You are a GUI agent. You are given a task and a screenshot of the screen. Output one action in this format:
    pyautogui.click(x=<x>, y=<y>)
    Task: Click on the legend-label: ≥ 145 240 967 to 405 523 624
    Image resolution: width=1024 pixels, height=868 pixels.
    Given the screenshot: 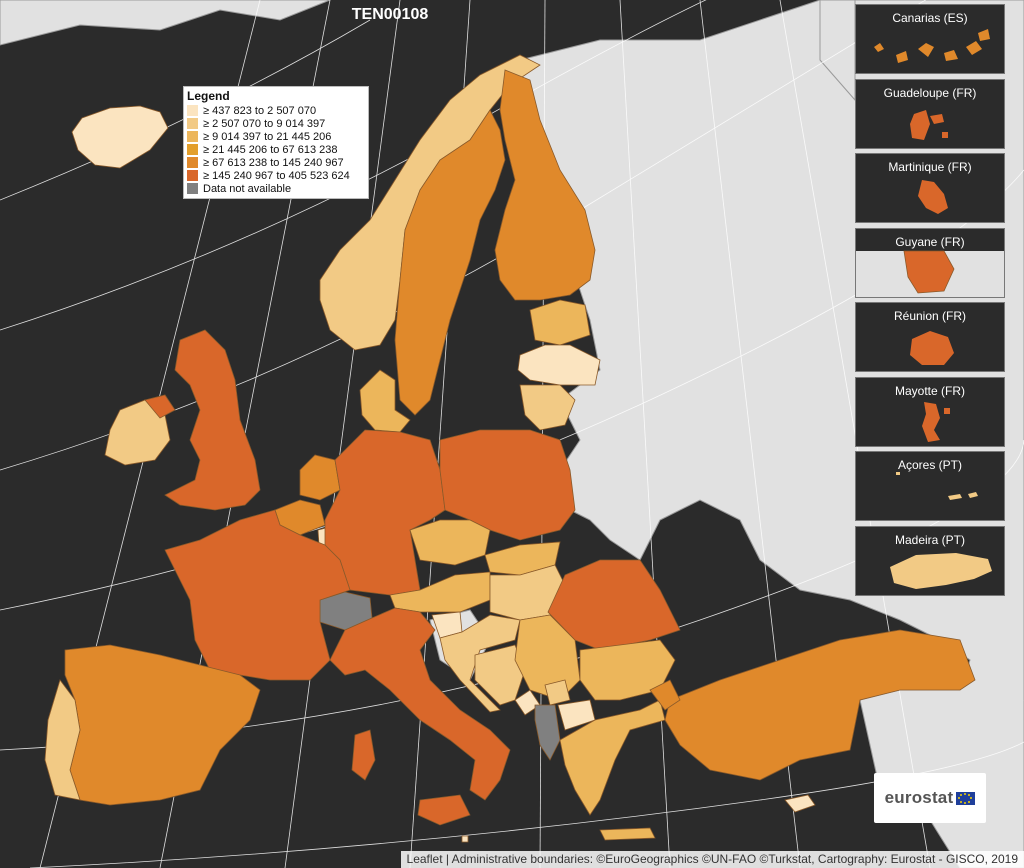 What is the action you would take?
    pyautogui.click(x=276, y=175)
    